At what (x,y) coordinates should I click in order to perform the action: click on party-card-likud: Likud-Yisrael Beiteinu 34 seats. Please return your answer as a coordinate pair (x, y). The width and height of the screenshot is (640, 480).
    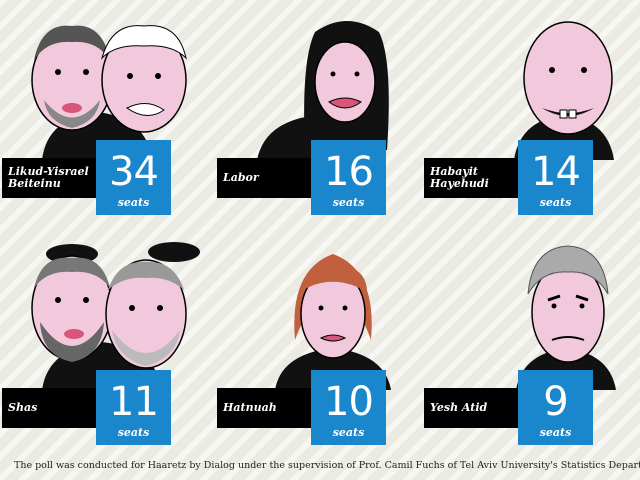
    Looking at the image, I should click on (104, 107).